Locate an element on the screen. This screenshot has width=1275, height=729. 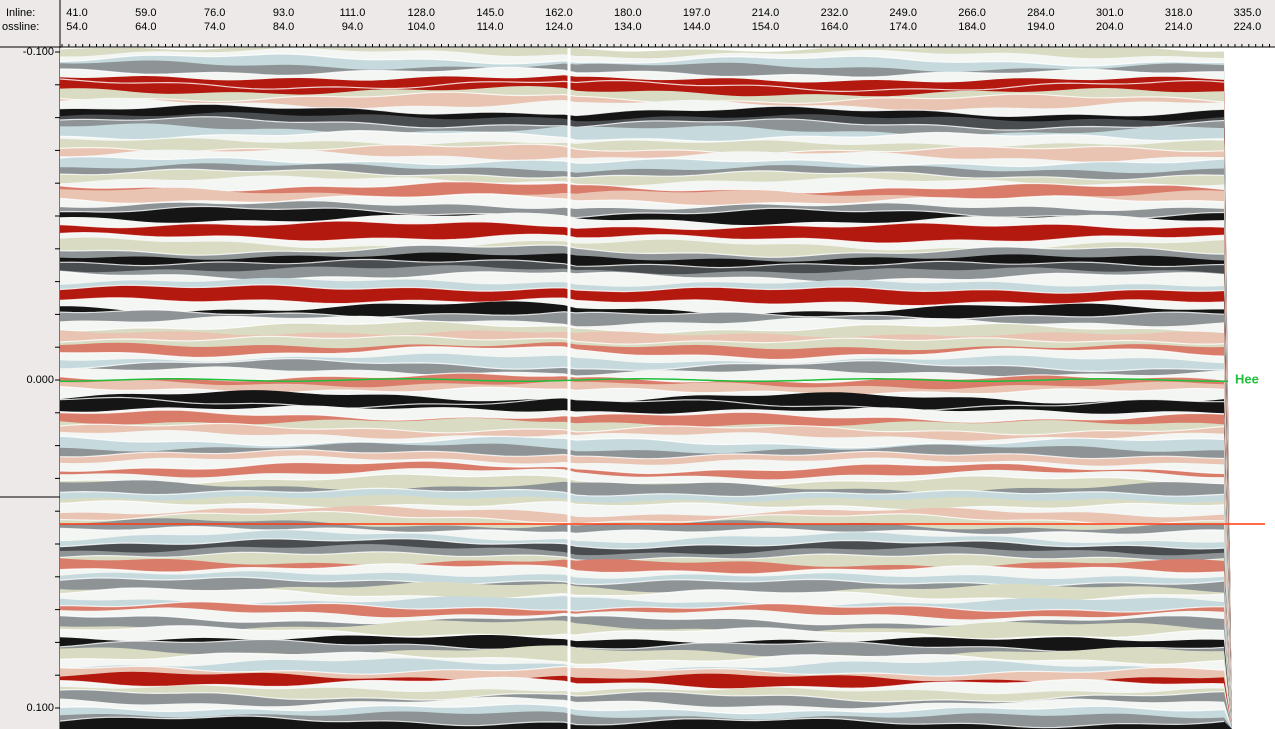
seismic-band is located at coordinates (646, 722).